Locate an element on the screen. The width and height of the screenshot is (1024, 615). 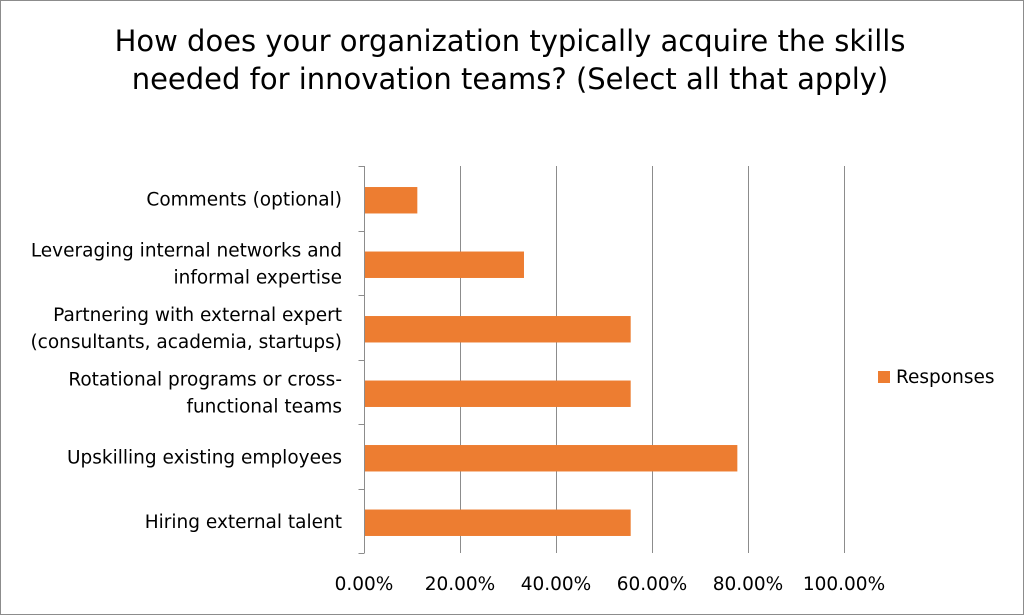
category-label-line: Comments (optional) is located at coordinates (244, 199).